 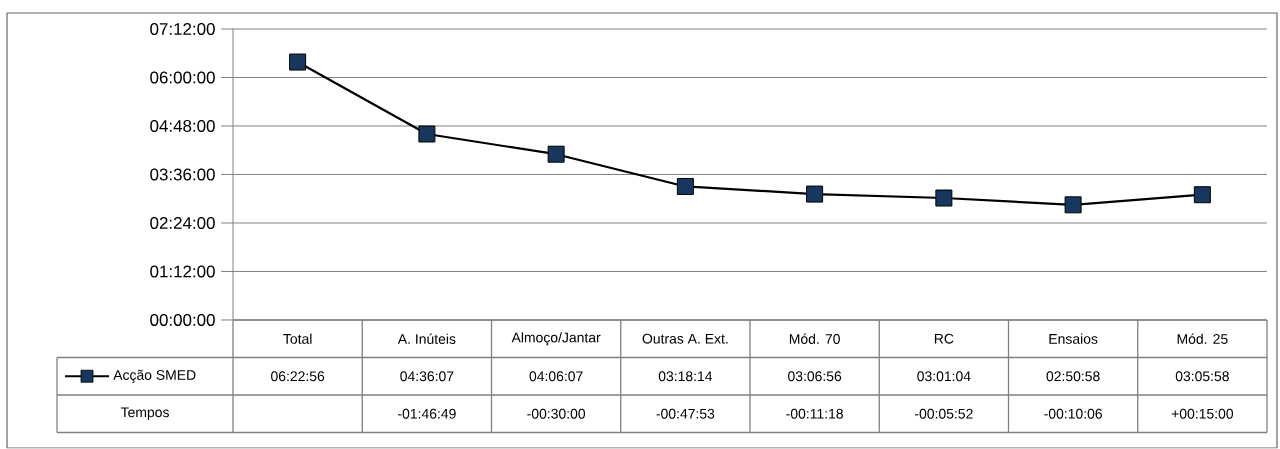 What do you see at coordinates (182, 126) in the screenshot?
I see `y-tick-label: 04:48:00` at bounding box center [182, 126].